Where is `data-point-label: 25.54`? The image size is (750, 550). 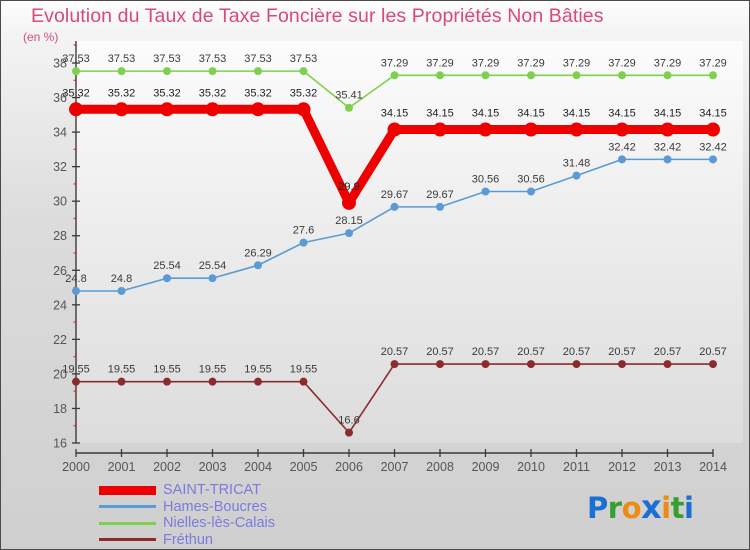 data-point-label: 25.54 is located at coordinates (167, 266).